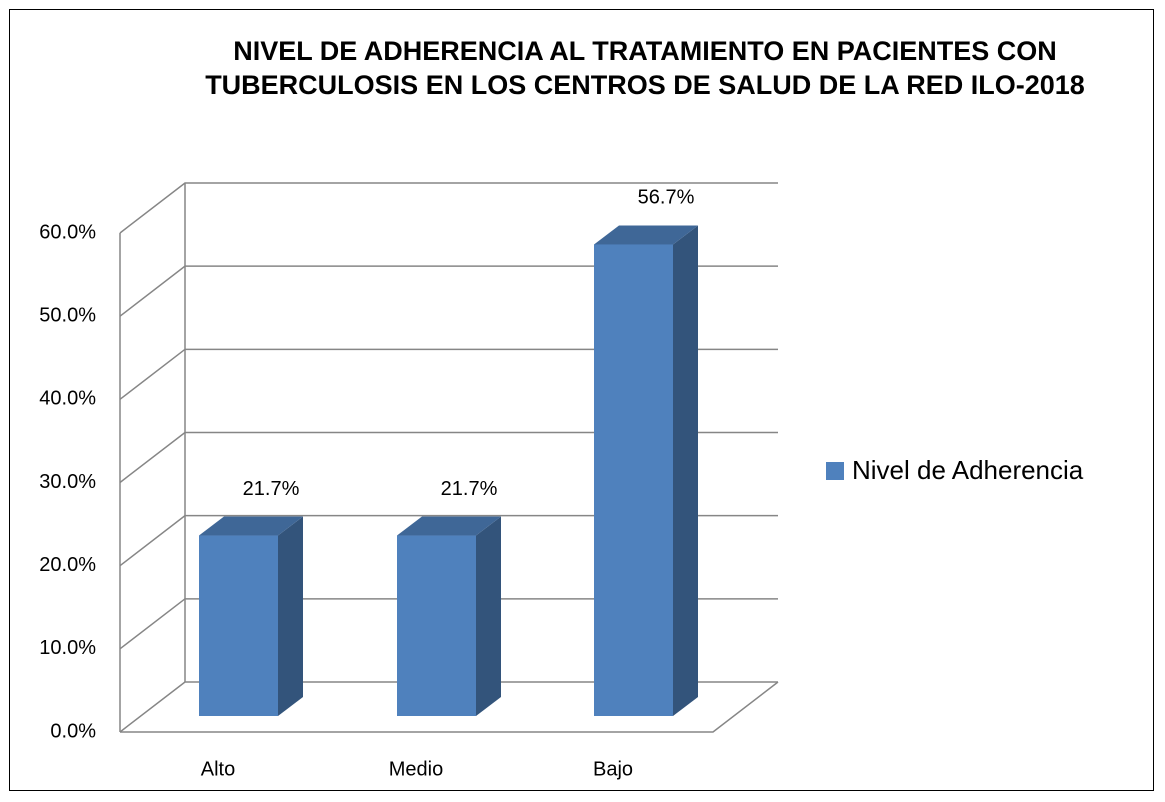 This screenshot has width=1165, height=802. What do you see at coordinates (613, 769) in the screenshot?
I see `x-tick-label: Bajo` at bounding box center [613, 769].